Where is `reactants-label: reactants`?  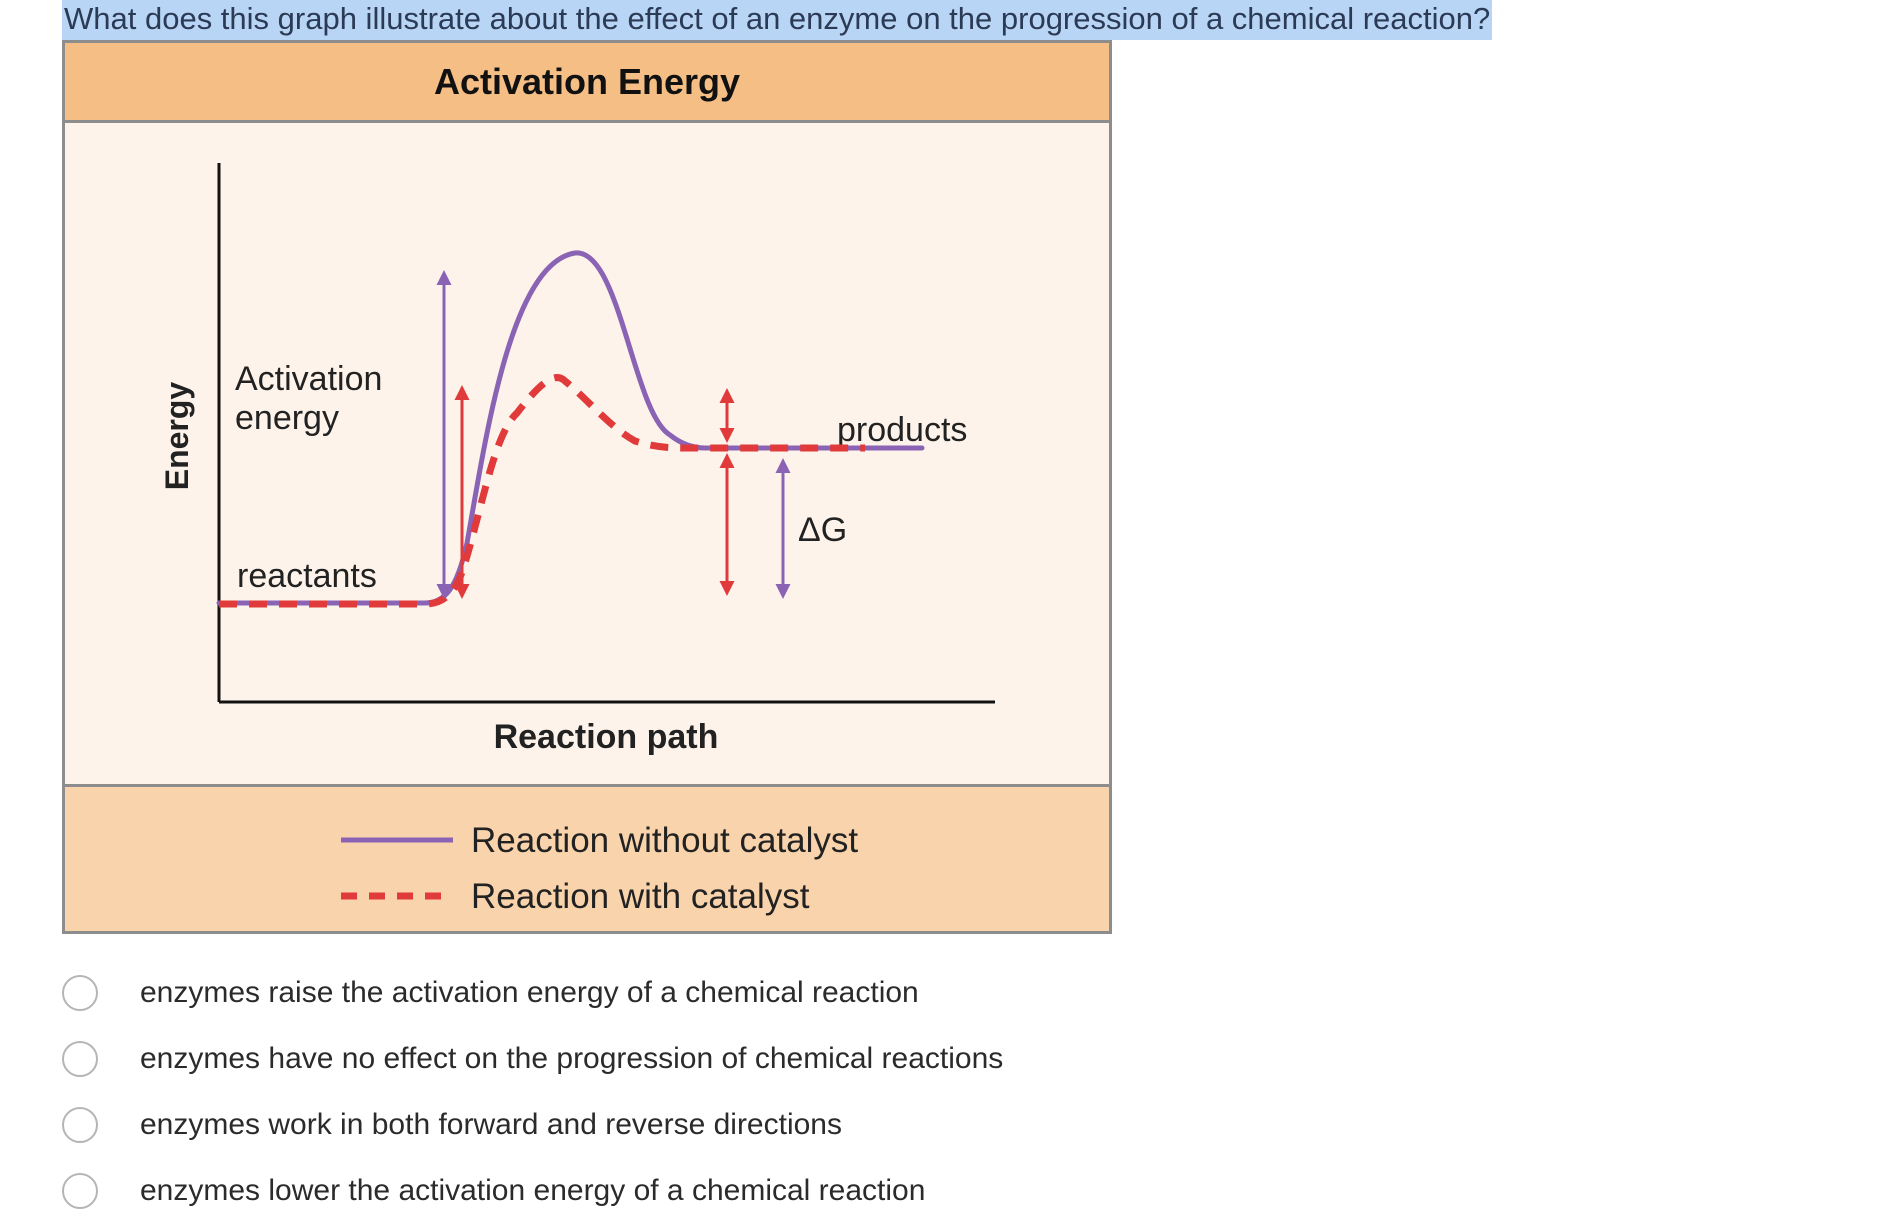
reactants-label: reactants is located at coordinates (307, 576).